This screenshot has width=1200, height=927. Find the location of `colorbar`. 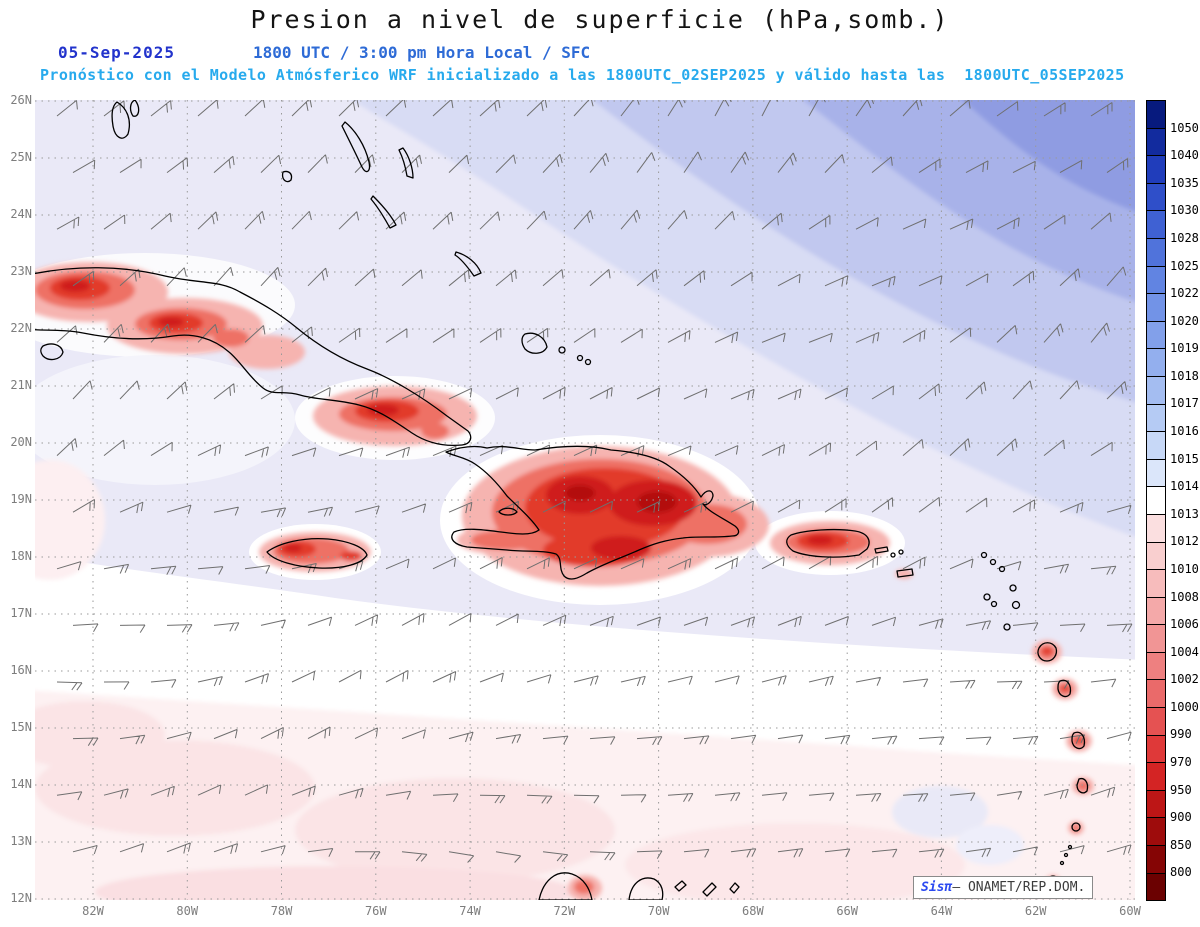

colorbar is located at coordinates (1156, 500).